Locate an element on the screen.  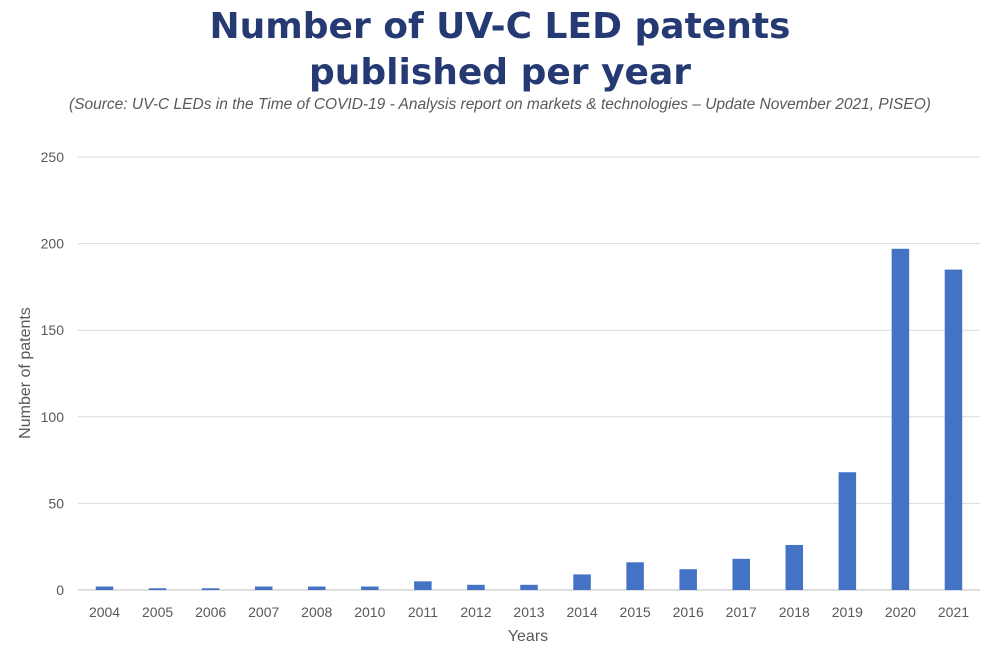
x-tick-label: 2019 is located at coordinates (847, 612).